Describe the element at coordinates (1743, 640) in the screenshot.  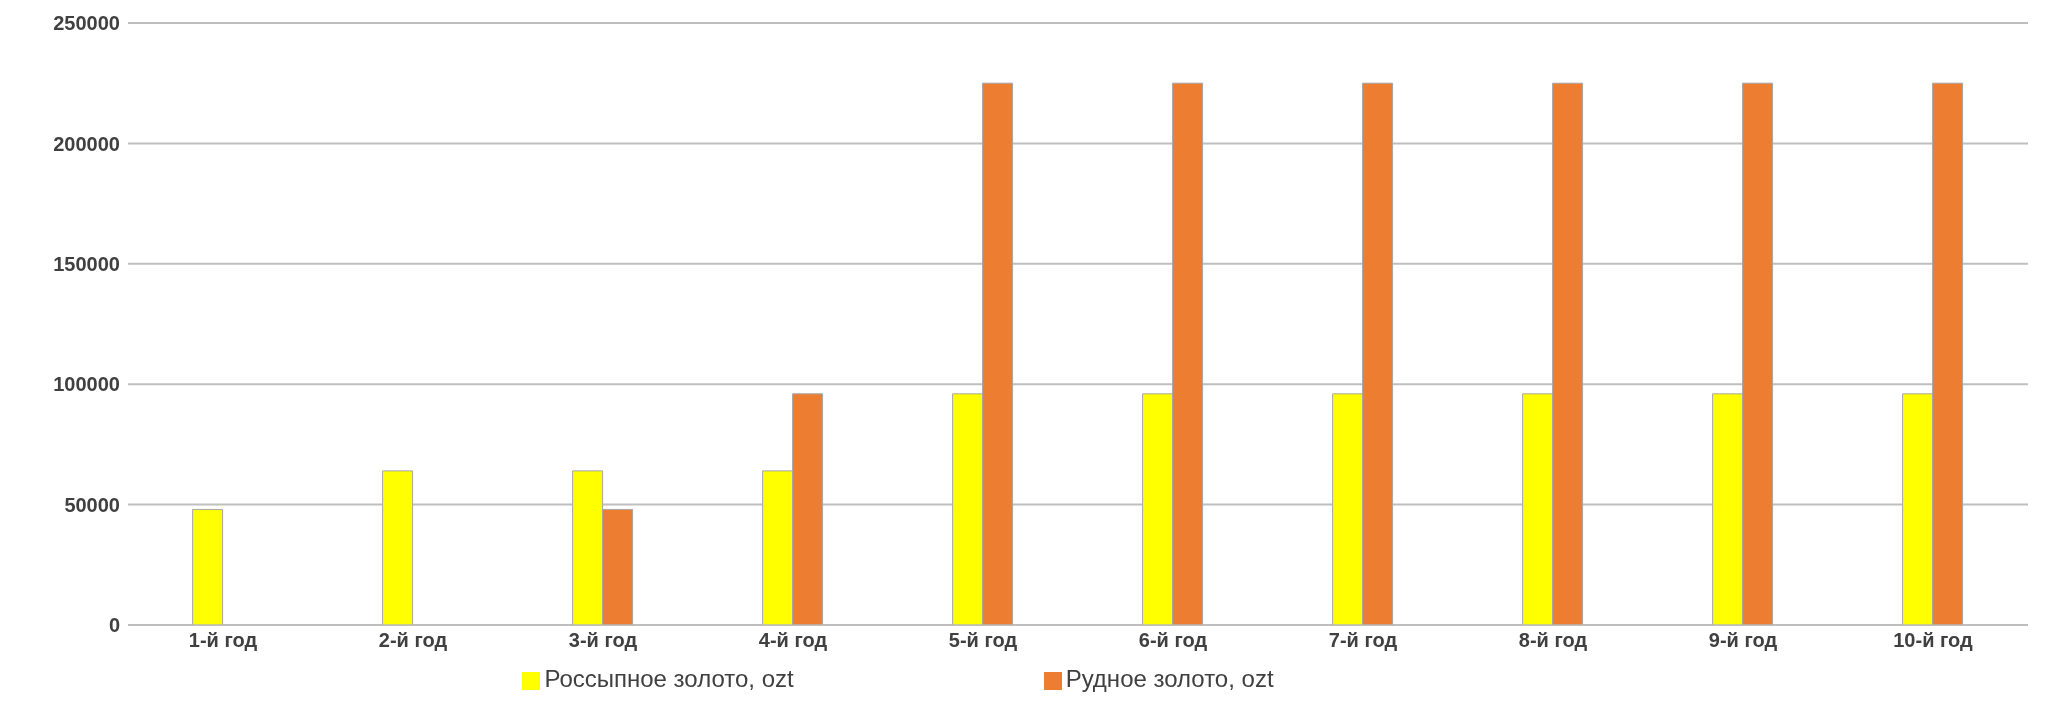
I see `x-tick-label: 9-й год` at that location.